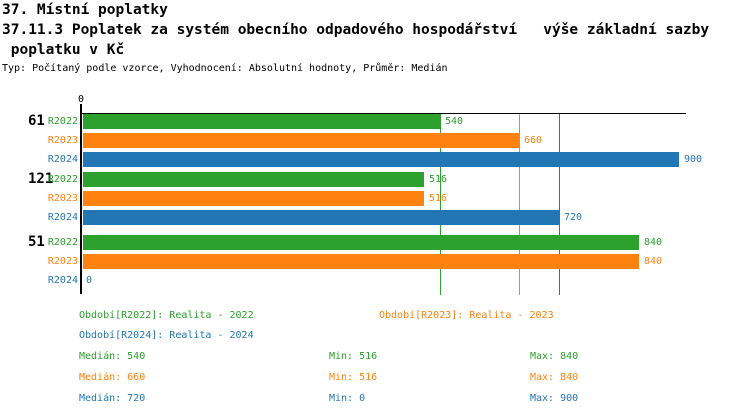 Image resolution: width=750 pixels, height=414 pixels. I want to click on y-axis-line, so click(81, 199).